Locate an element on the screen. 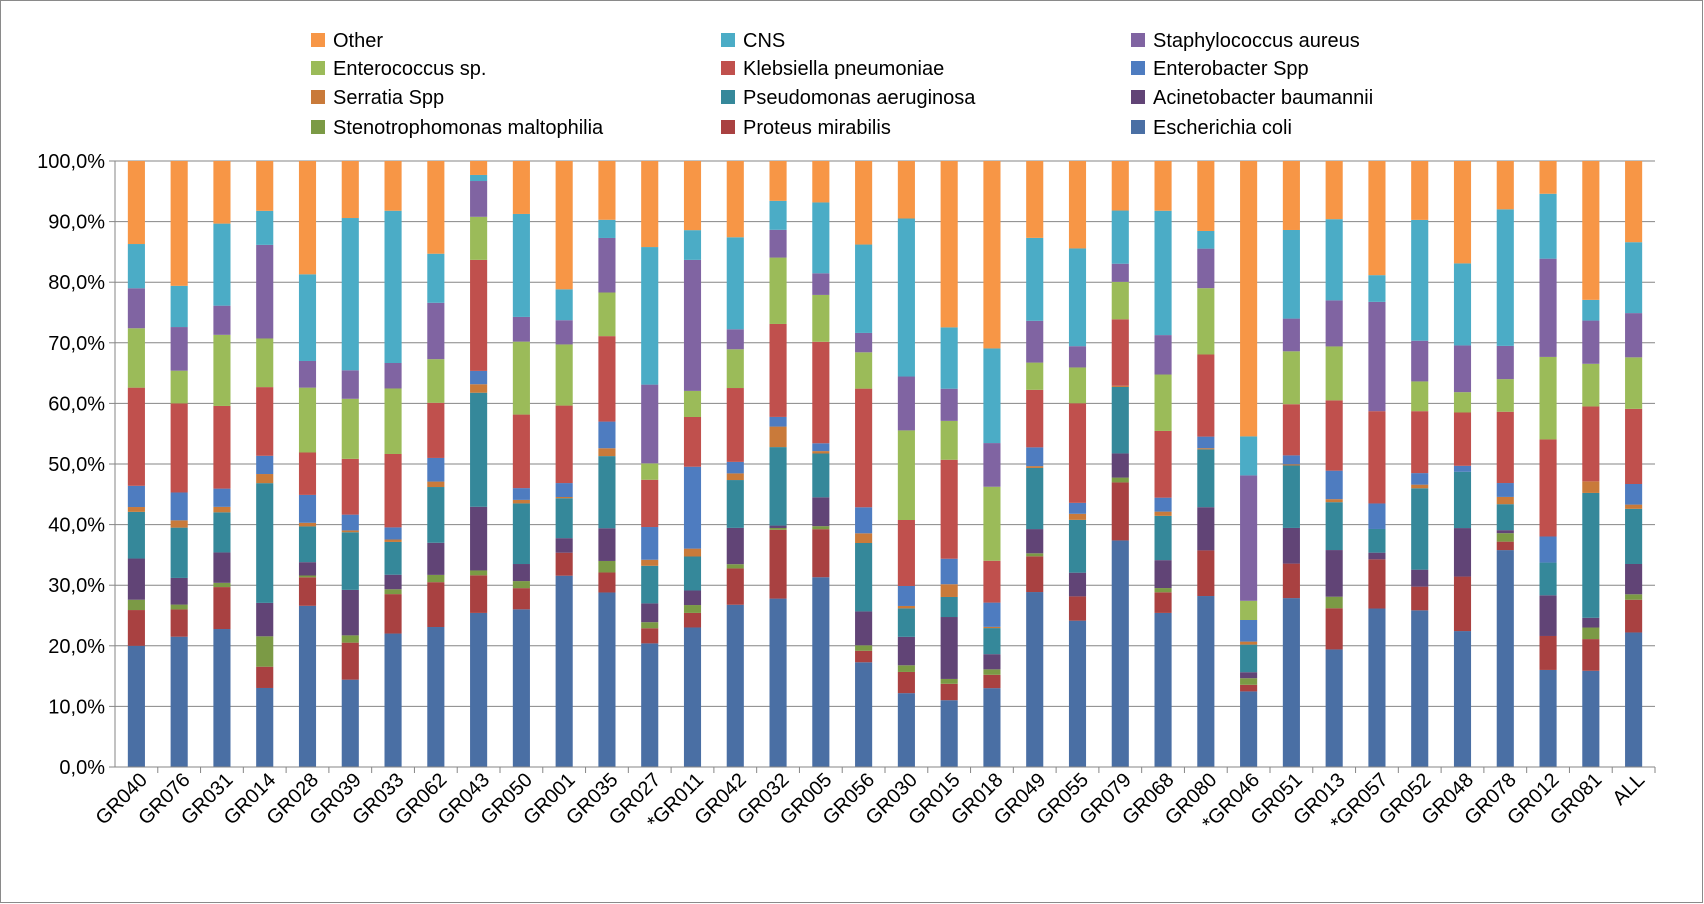 This screenshot has height=904, width=1704. bar-segment-gr051-staphylococcus-aureus is located at coordinates (1291, 335).